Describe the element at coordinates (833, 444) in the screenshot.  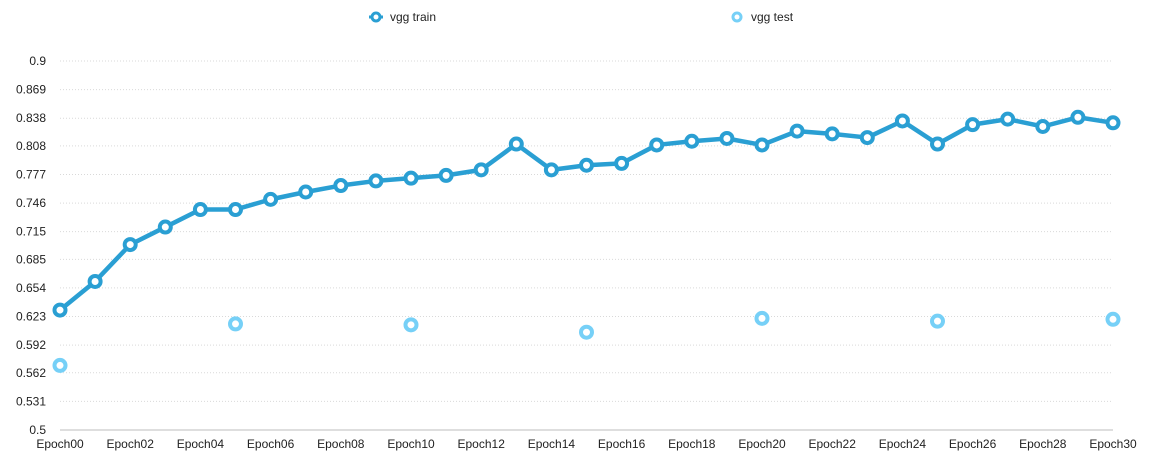
I see `x-tick-label: Epoch22` at that location.